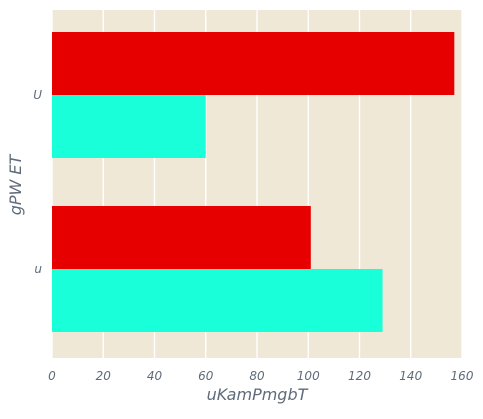 The width and height of the screenshot is (483, 419). Describe the element at coordinates (308, 376) in the screenshot. I see `x-tick-label-5: 100` at that location.